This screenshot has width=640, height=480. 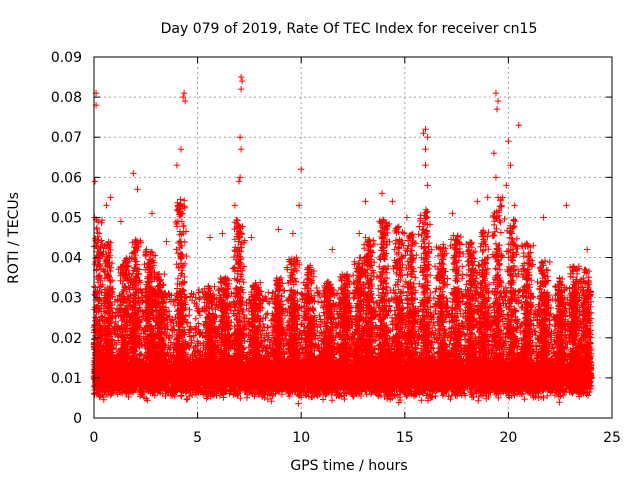 What do you see at coordinates (66, 58) in the screenshot?
I see `y-tick-label: 0.09` at bounding box center [66, 58].